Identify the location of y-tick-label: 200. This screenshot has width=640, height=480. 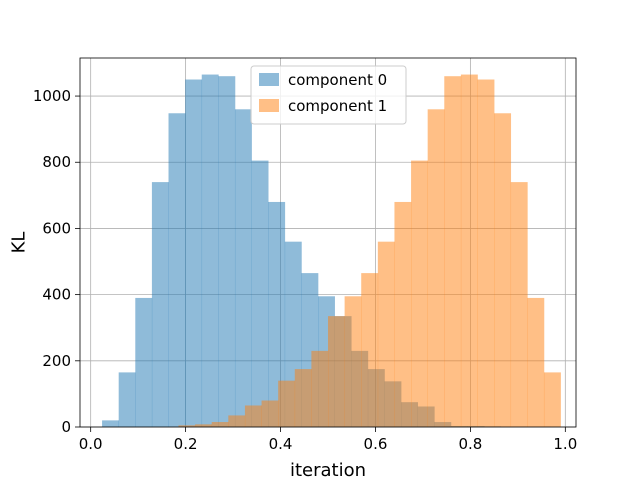
(56, 361).